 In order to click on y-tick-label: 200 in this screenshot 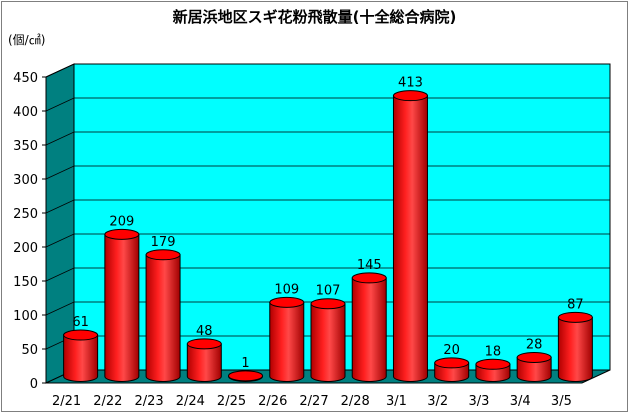, I will do `click(25, 248)`.